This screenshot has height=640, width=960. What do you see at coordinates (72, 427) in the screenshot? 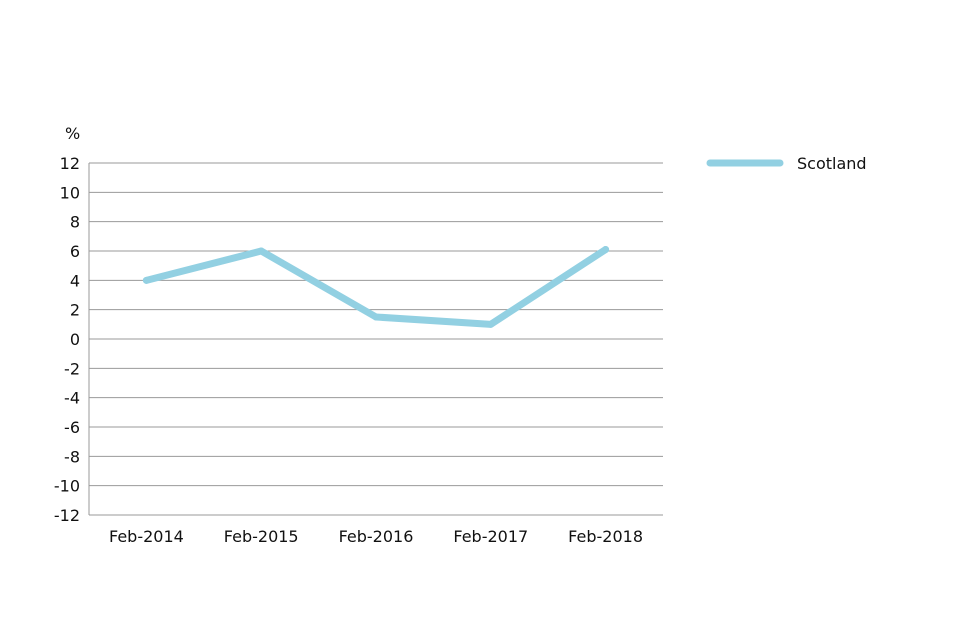
I see `y-tick-label: -6` at bounding box center [72, 427].